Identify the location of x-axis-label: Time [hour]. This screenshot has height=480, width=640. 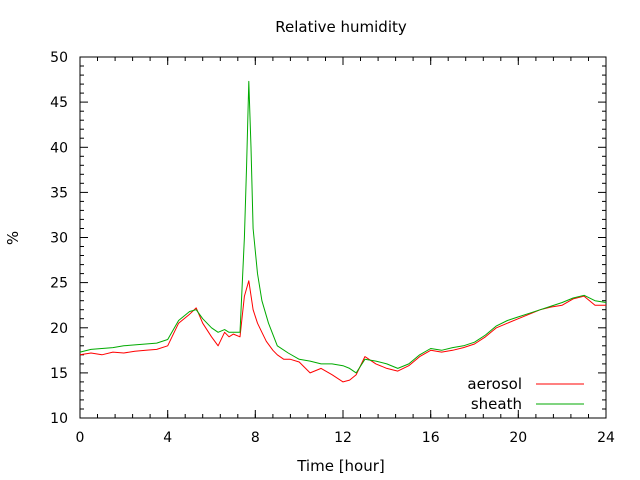
(340, 466).